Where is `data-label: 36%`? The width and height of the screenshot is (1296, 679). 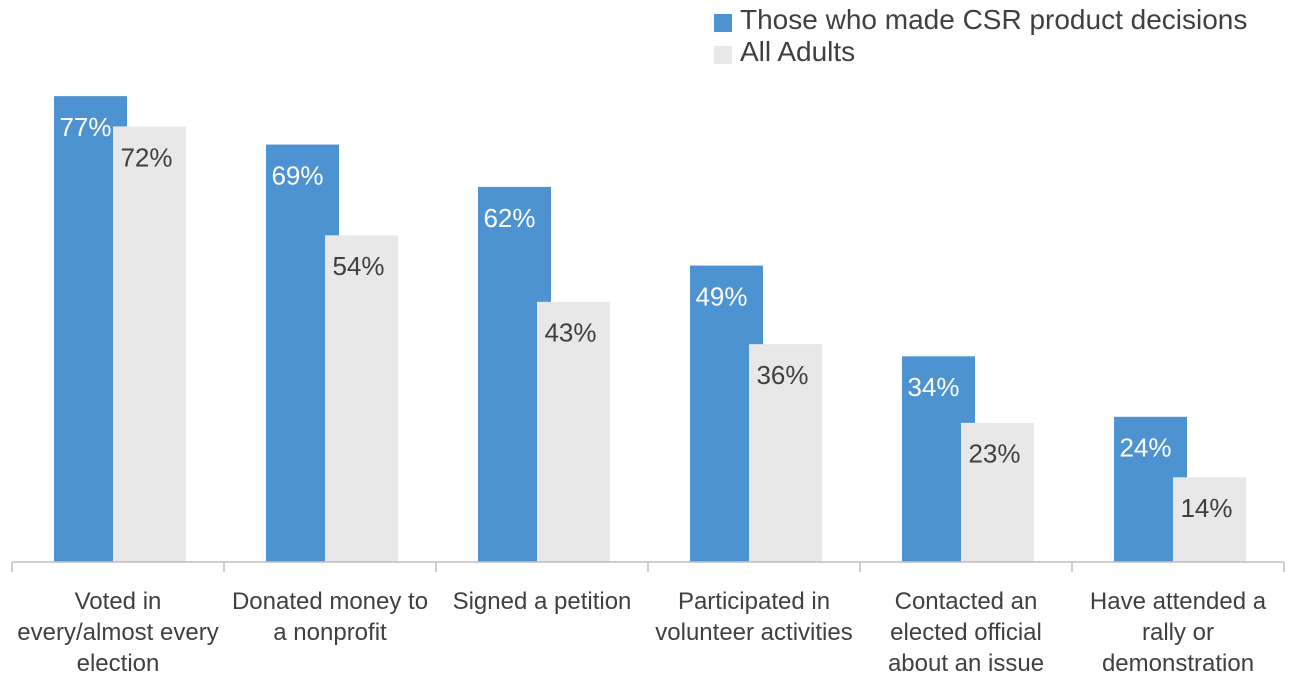
data-label: 36% is located at coordinates (782, 375).